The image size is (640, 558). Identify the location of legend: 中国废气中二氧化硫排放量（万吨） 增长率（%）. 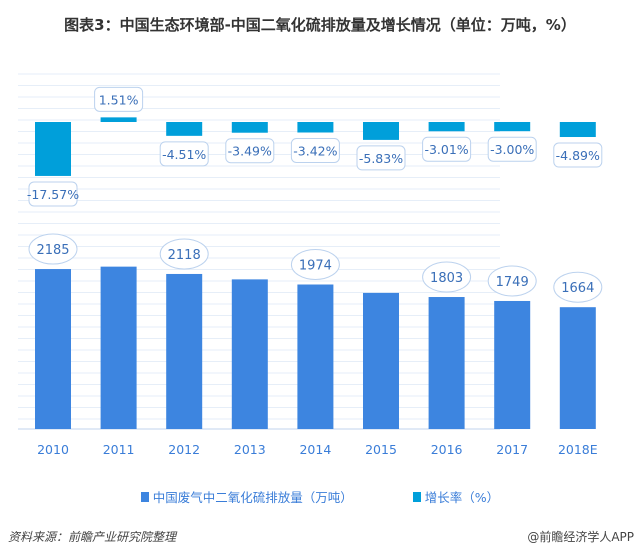
(320, 496).